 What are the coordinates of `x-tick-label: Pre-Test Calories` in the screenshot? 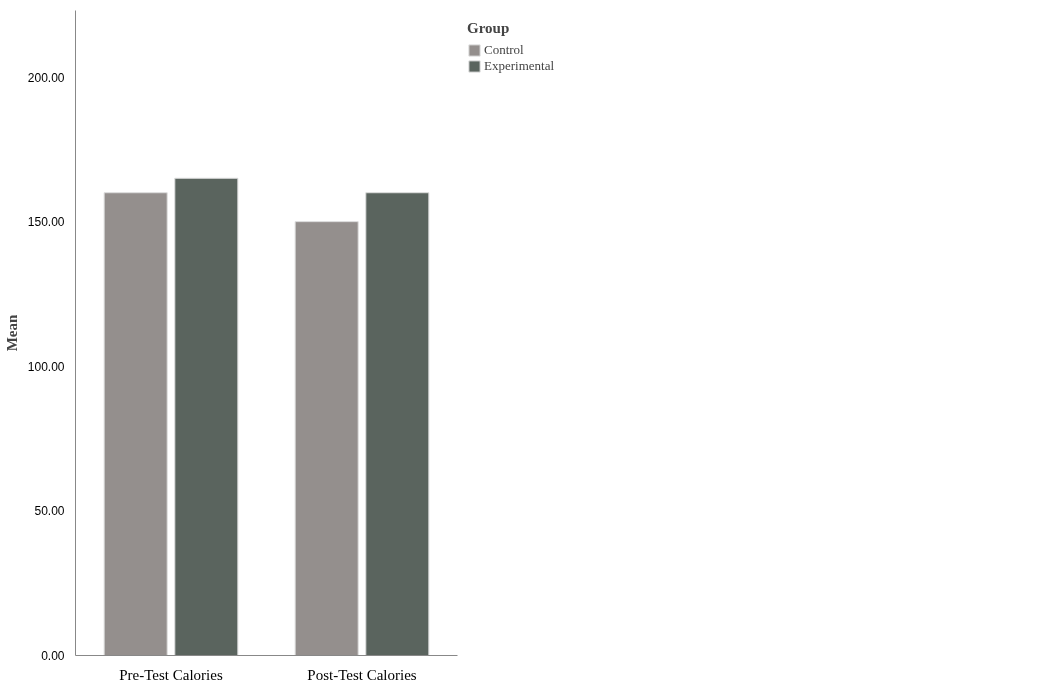 It's located at (171, 674).